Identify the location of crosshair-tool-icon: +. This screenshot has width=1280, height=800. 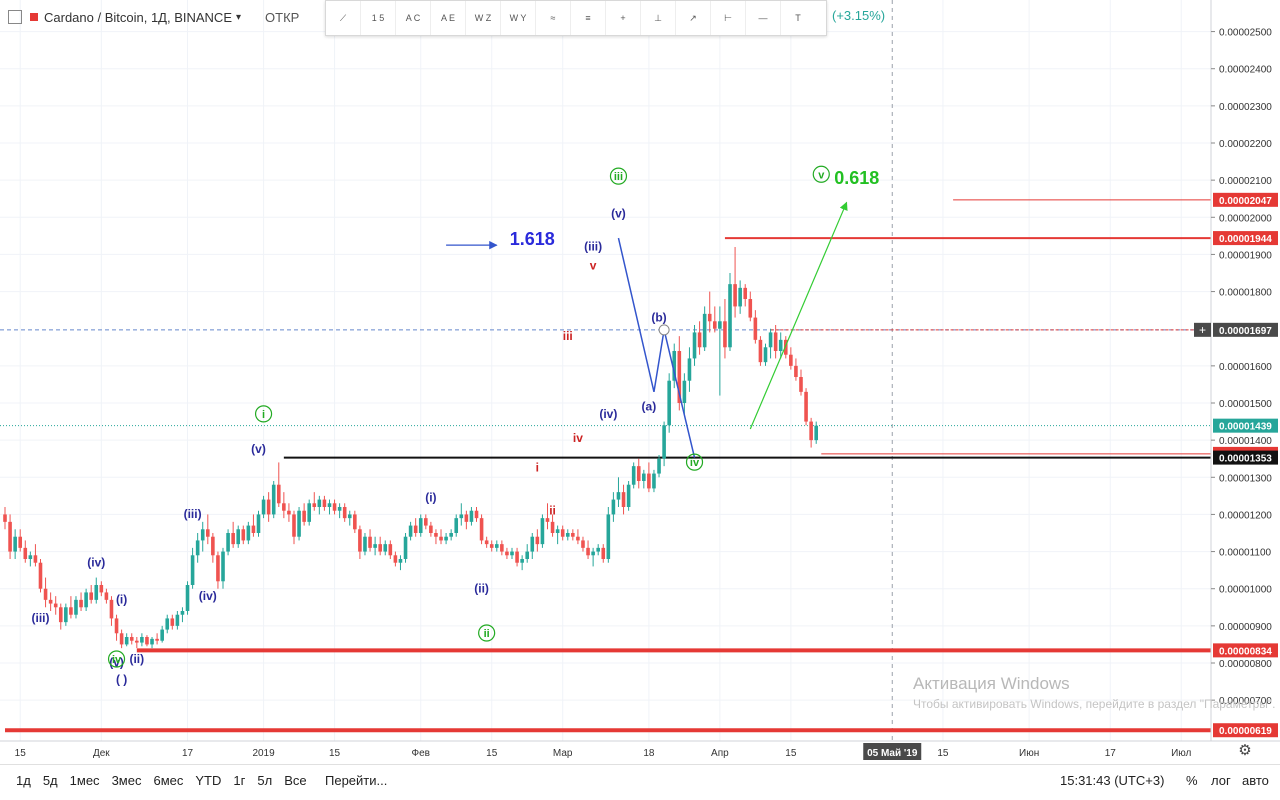
(623, 18).